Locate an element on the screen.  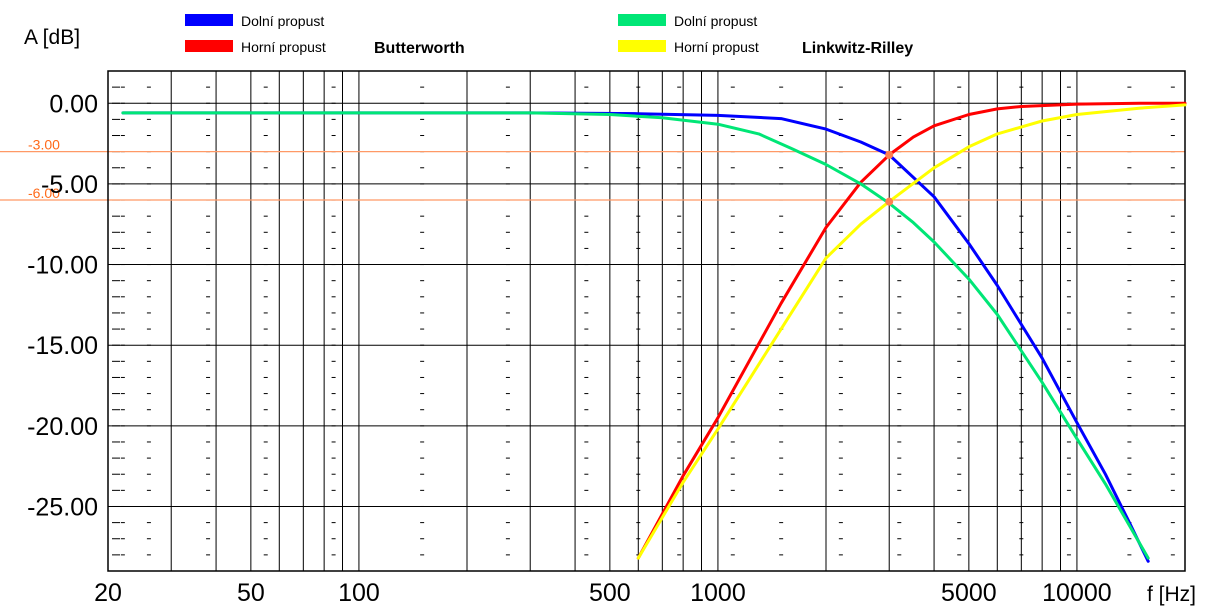
y-tick-label: 0.00 is located at coordinates (73, 104).